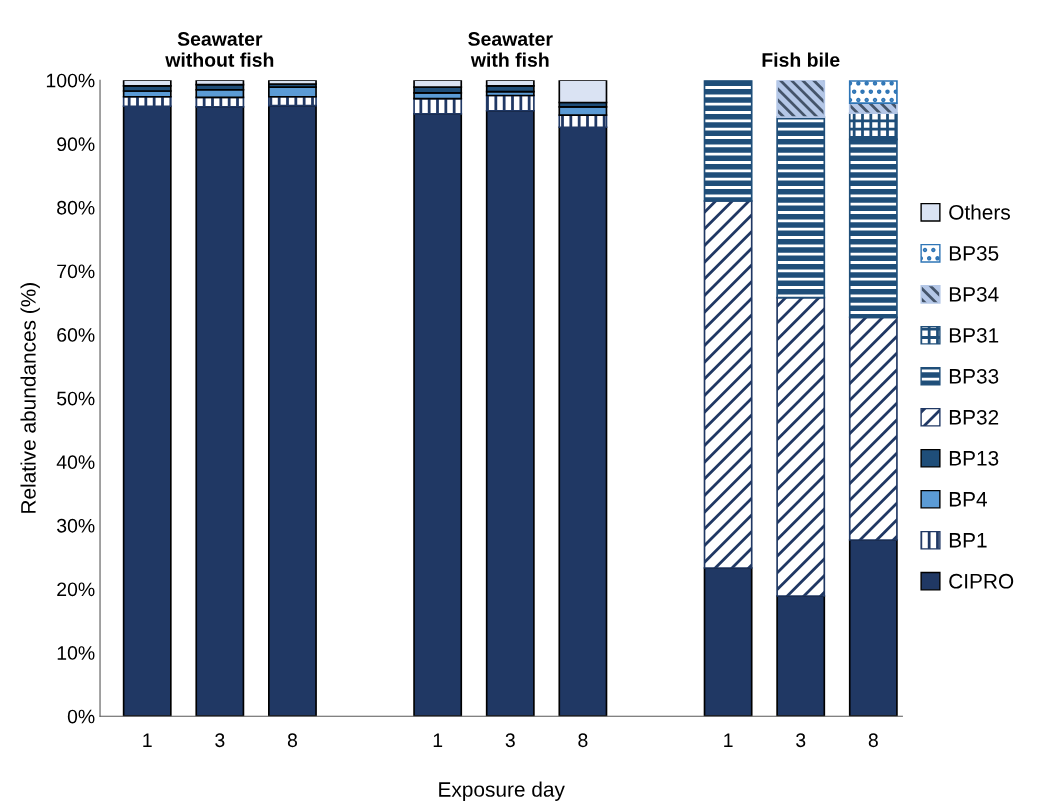 The height and width of the screenshot is (802, 1042). Describe the element at coordinates (502, 791) in the screenshot. I see `x-axis-title: Exposure day` at that location.